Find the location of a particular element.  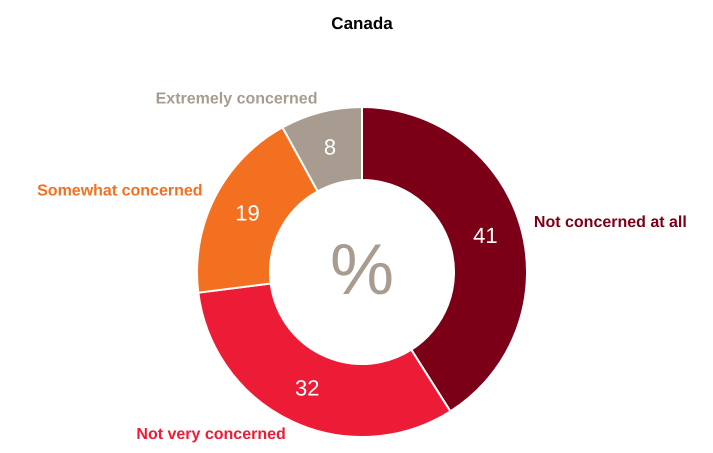

data-label: 41 is located at coordinates (485, 235).